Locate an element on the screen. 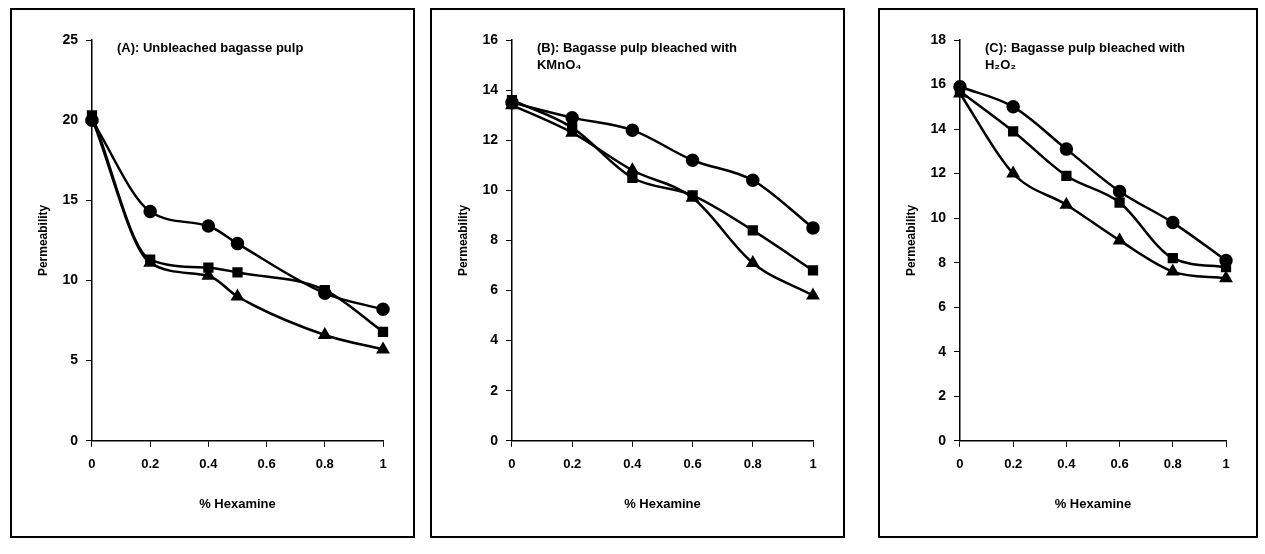 The width and height of the screenshot is (1265, 554). text: (C): Bagasse pulp bleached with H₂O₂ is located at coordinates (1085, 56).